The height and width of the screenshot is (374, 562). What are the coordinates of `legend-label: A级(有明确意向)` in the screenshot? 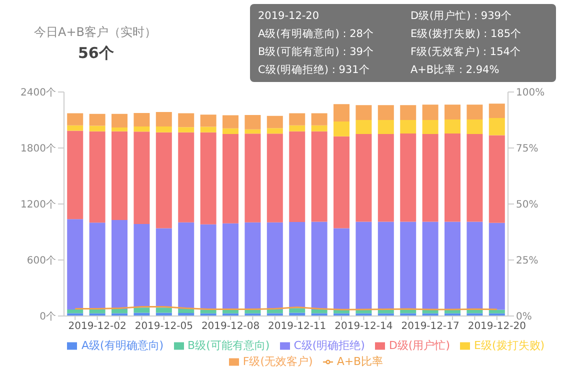 It's located at (122, 345).